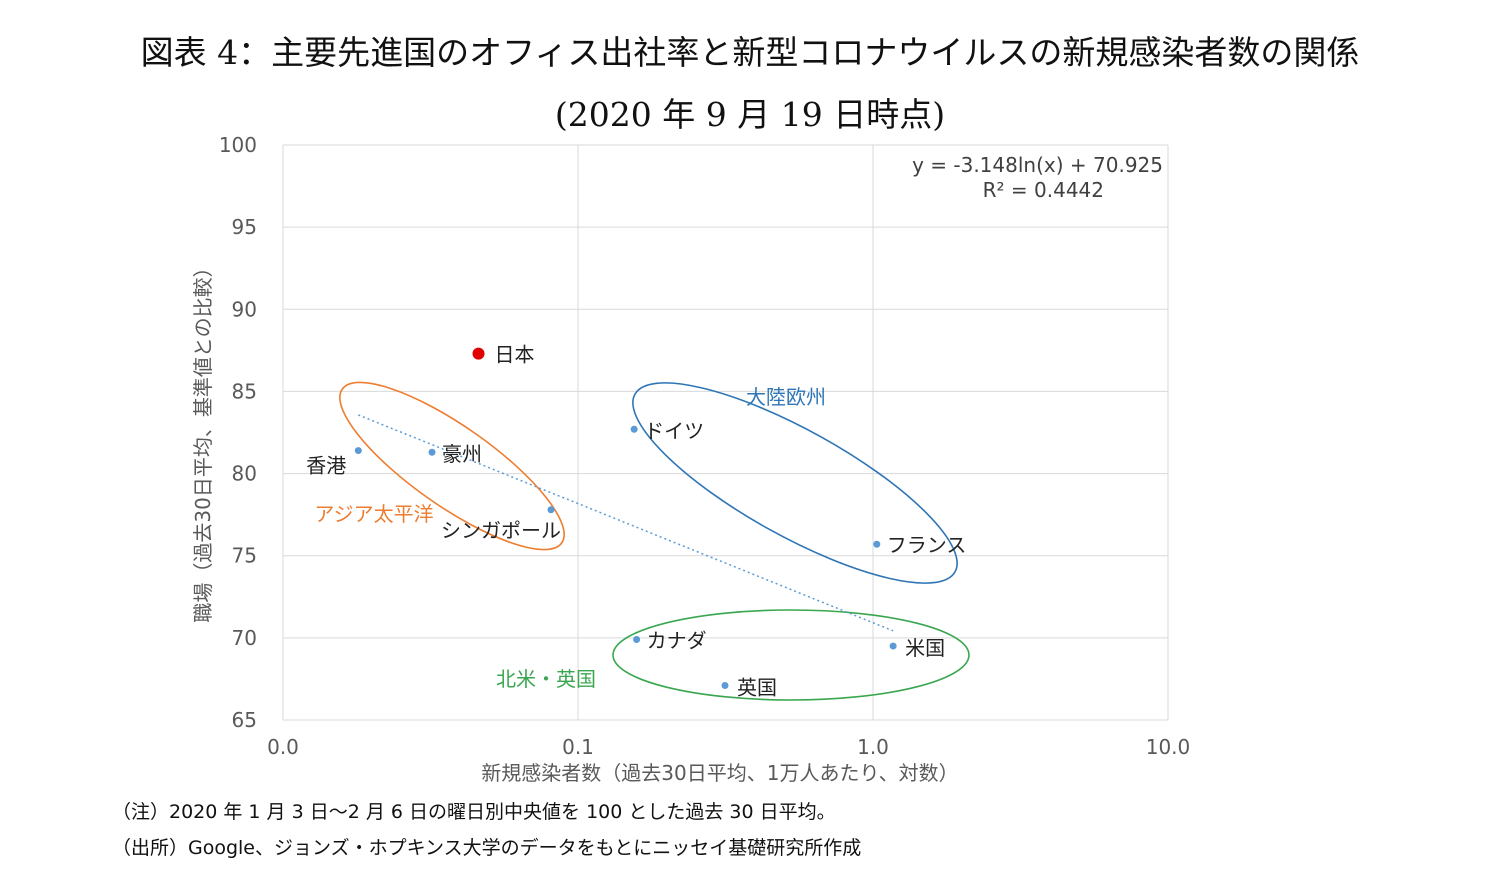 The width and height of the screenshot is (1500, 884). Describe the element at coordinates (750, 52) in the screenshot. I see `chart-title: 図表 4：主要先進国のオフィス出社率と新型コロナウイルスの新規感染者数の関係` at that location.